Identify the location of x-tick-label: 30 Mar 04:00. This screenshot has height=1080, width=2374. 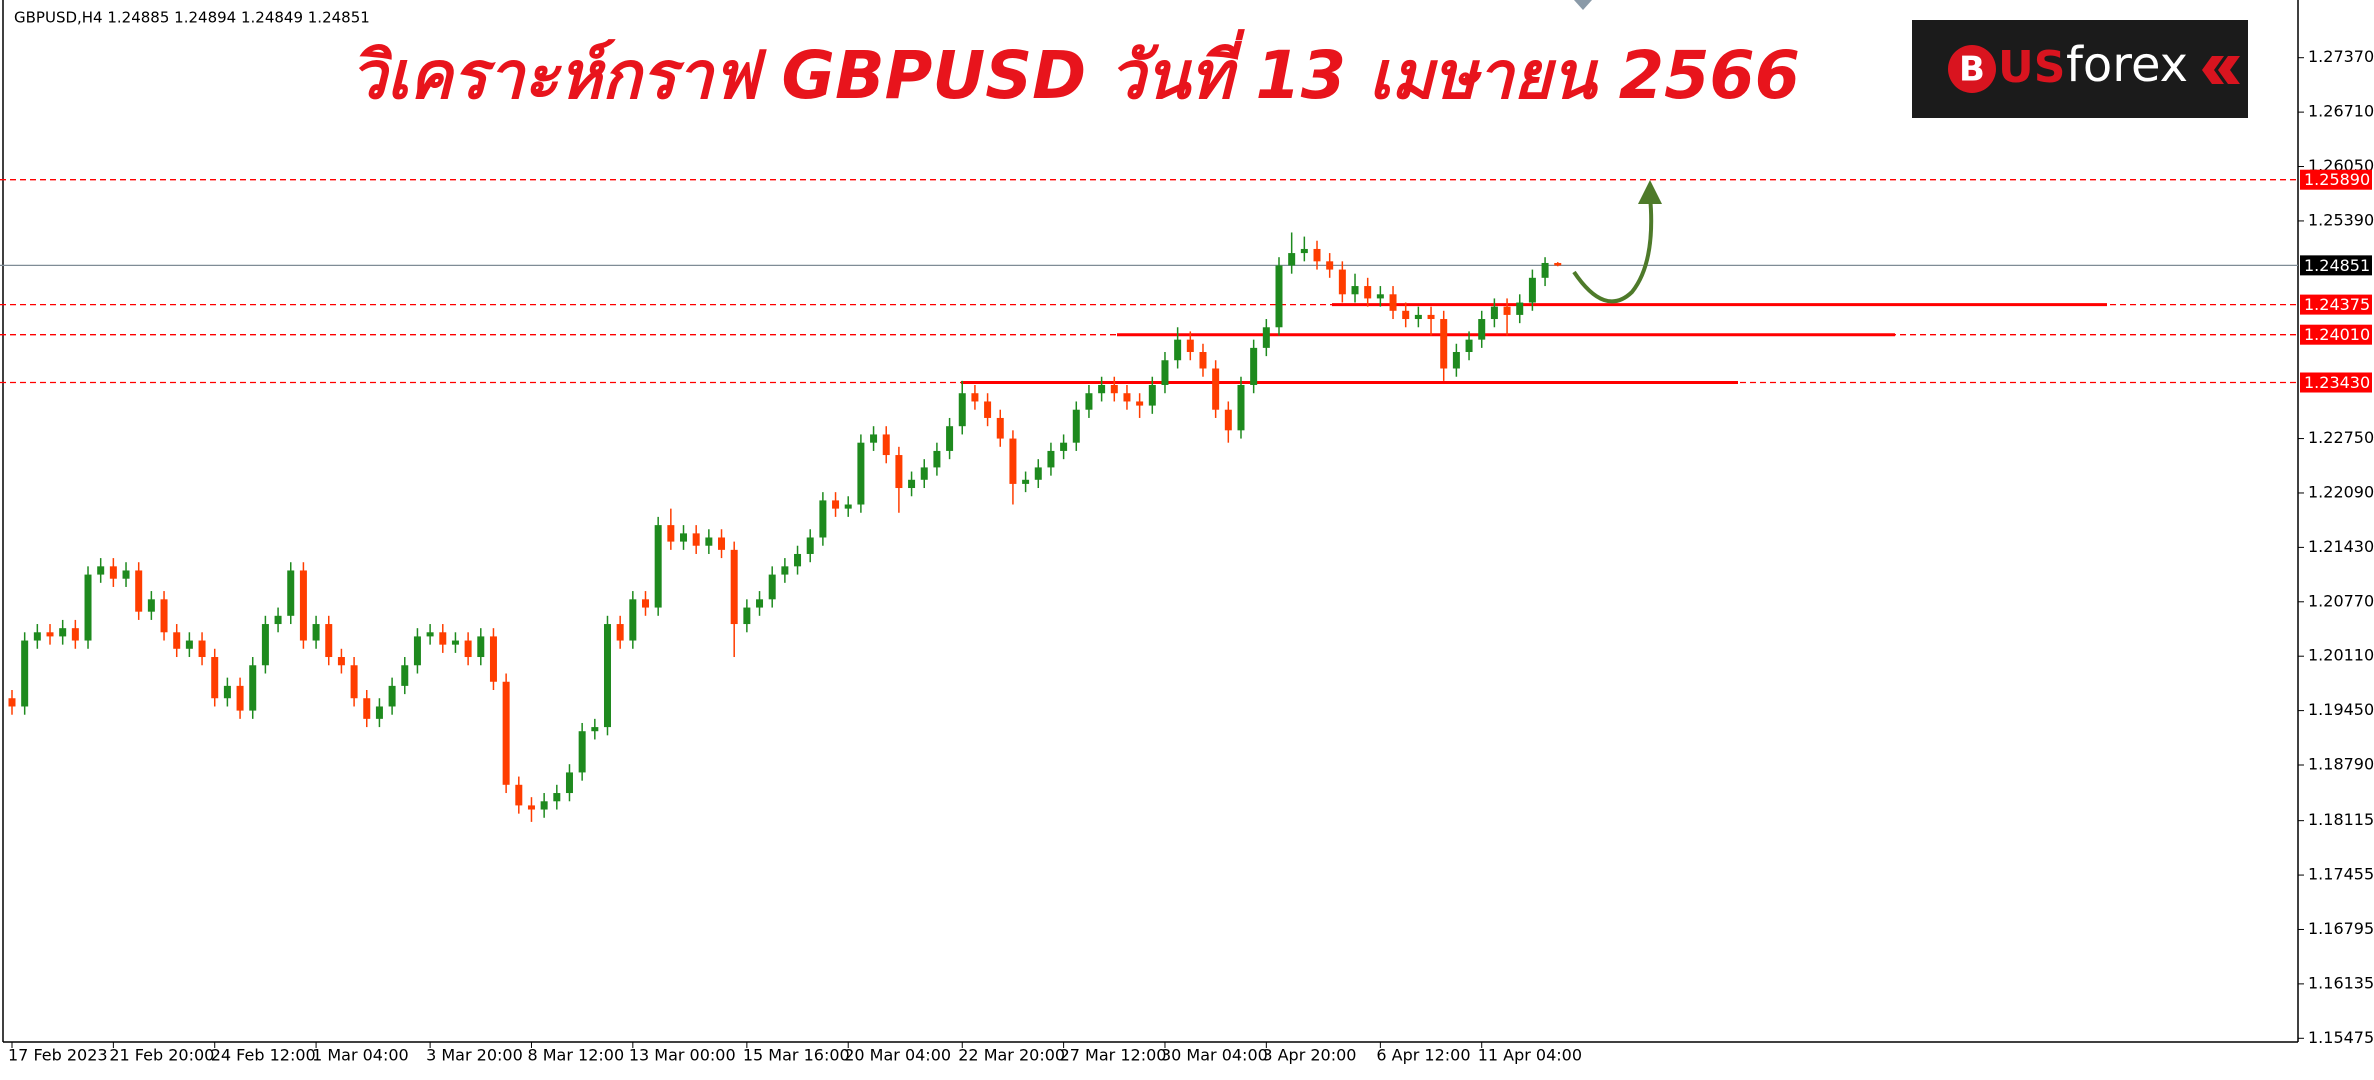
(1214, 1055).